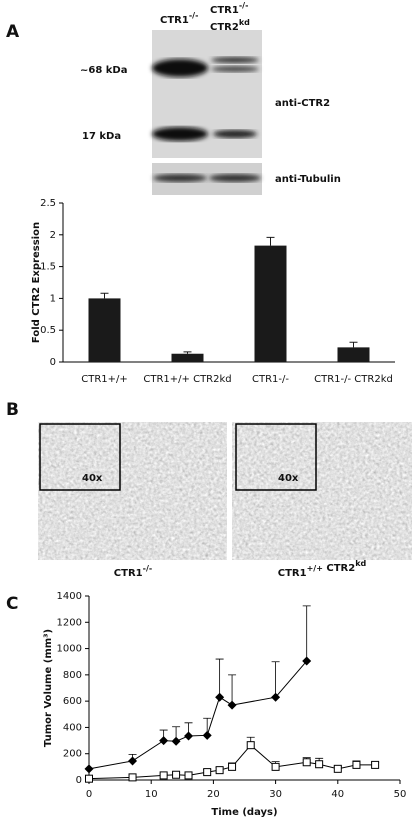 This screenshot has height=824, width=416. Describe the element at coordinates (353, 379) in the screenshot. I see `x-tick-label: CTR1-/- CTR2kd` at that location.